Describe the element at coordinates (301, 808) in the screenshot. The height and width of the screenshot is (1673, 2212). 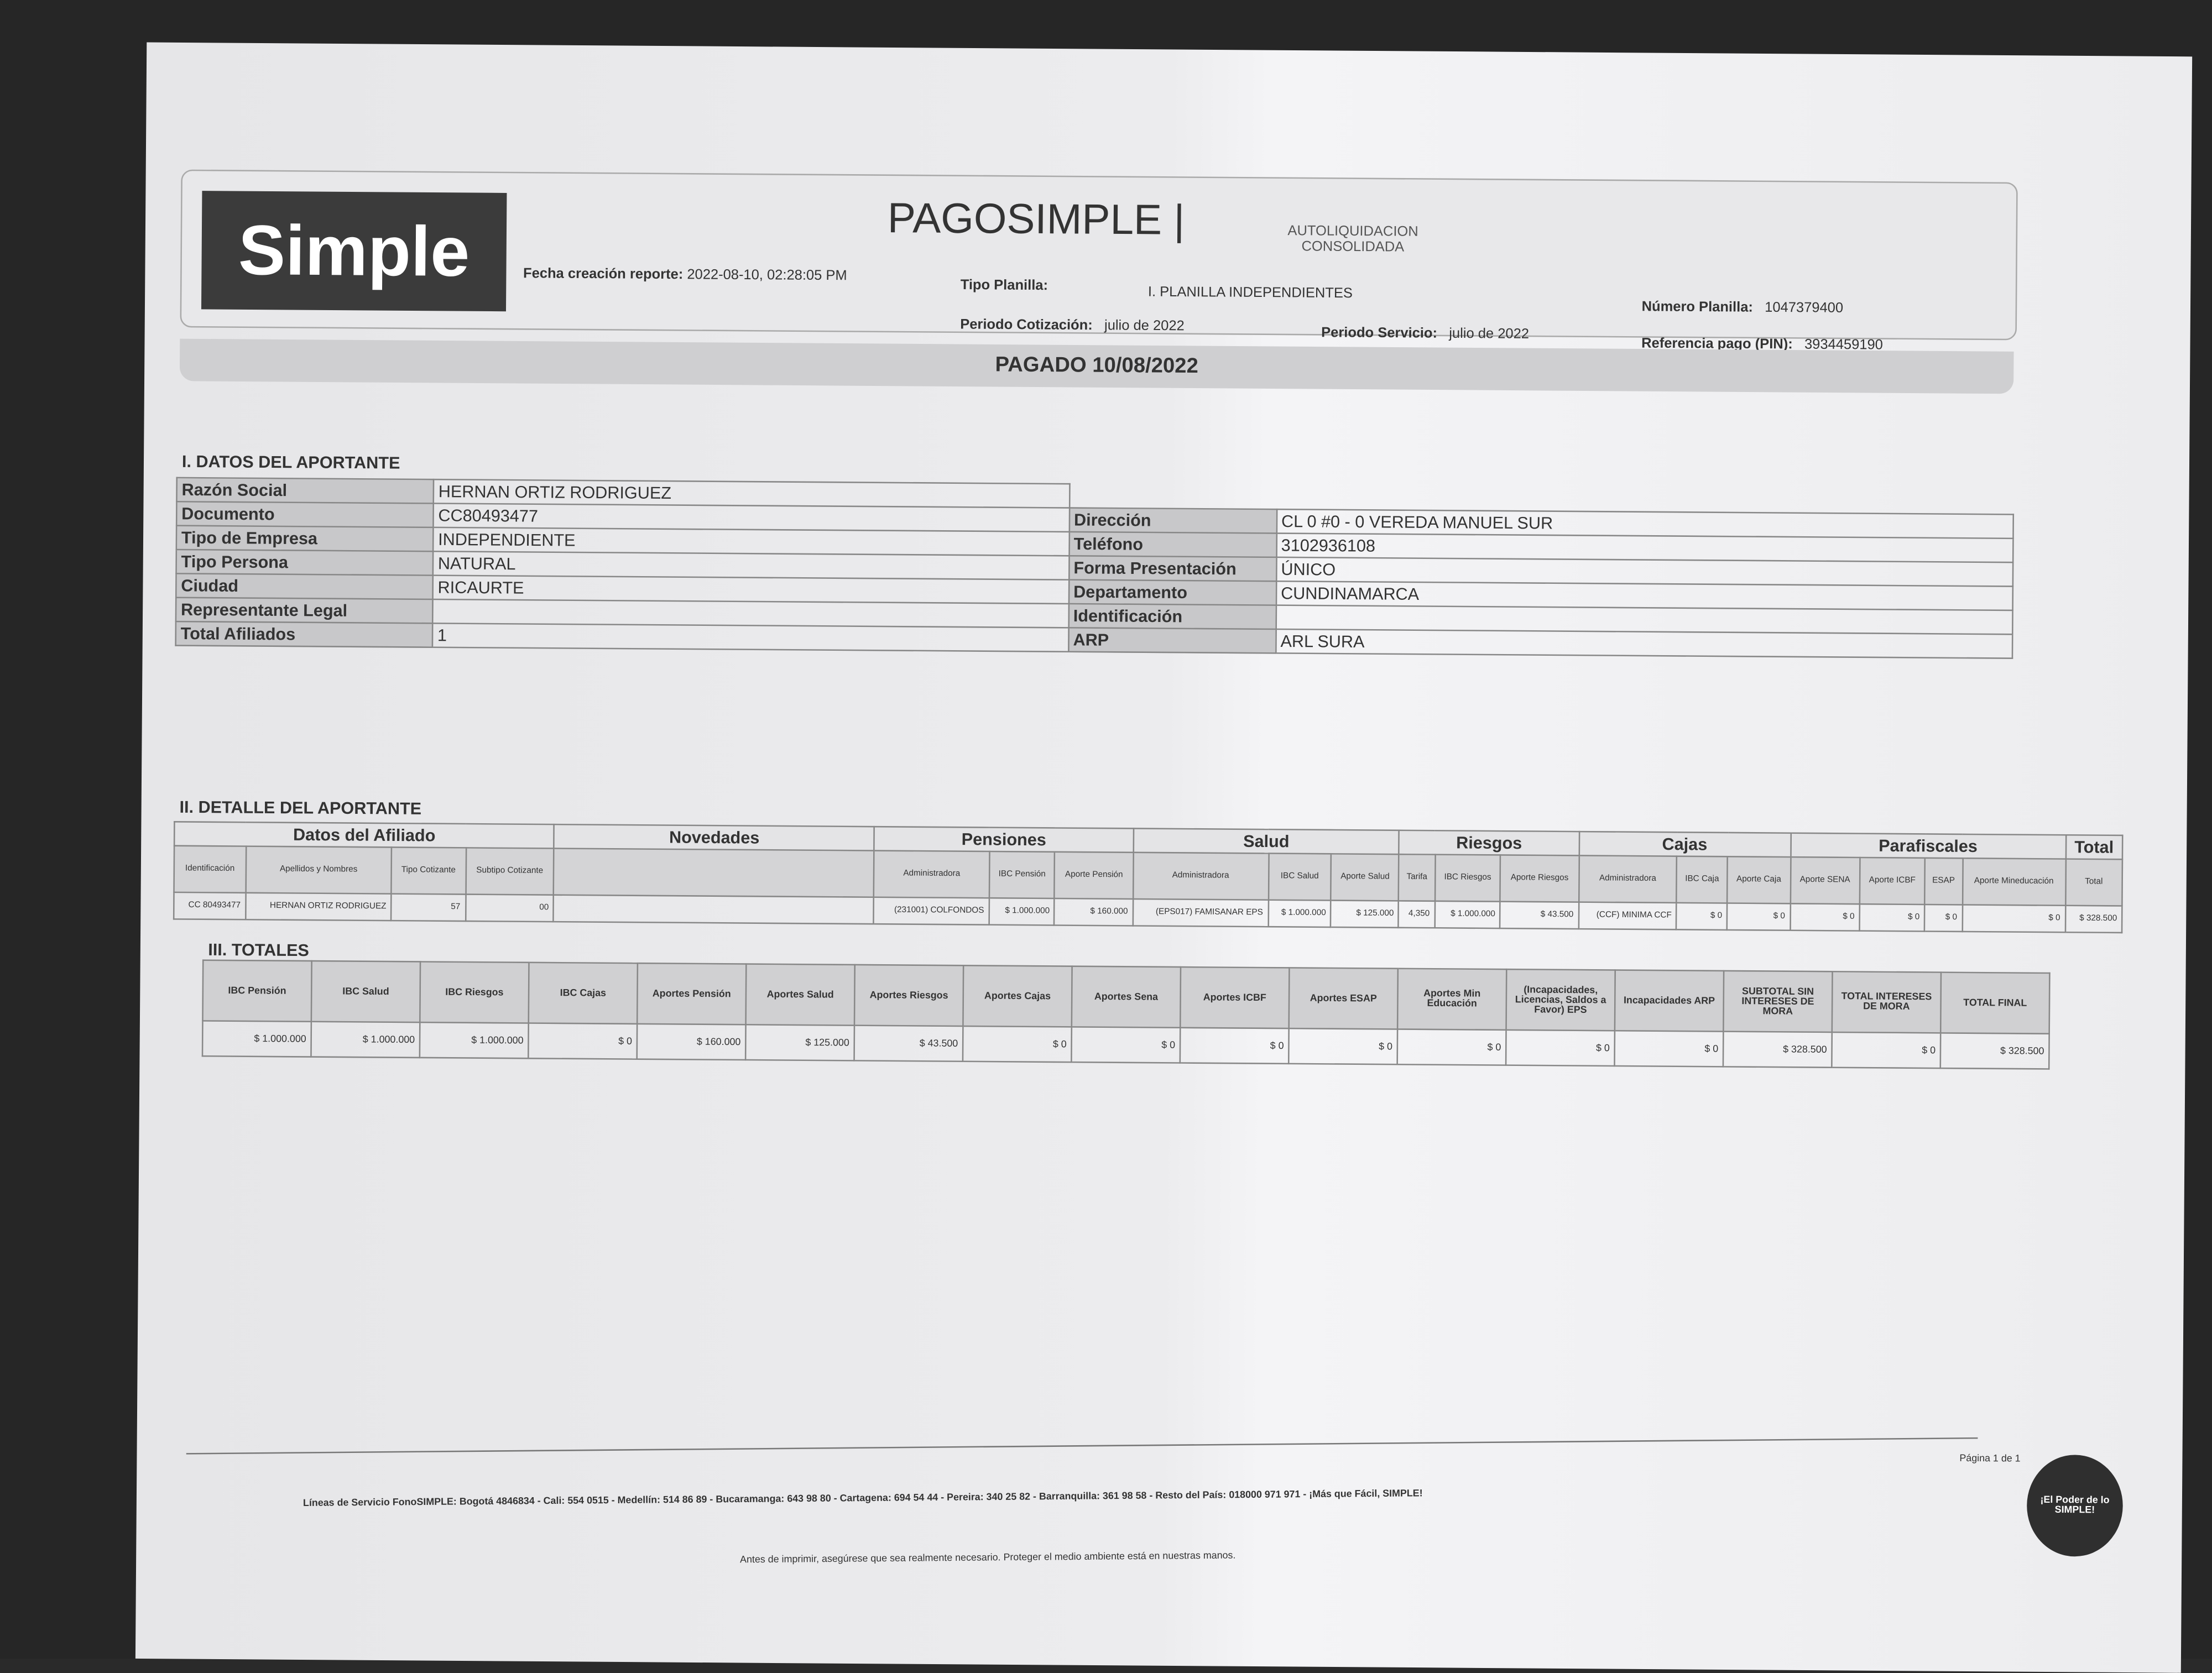
I see `section2-title: II. DETALLE DEL APORTANTE` at that location.